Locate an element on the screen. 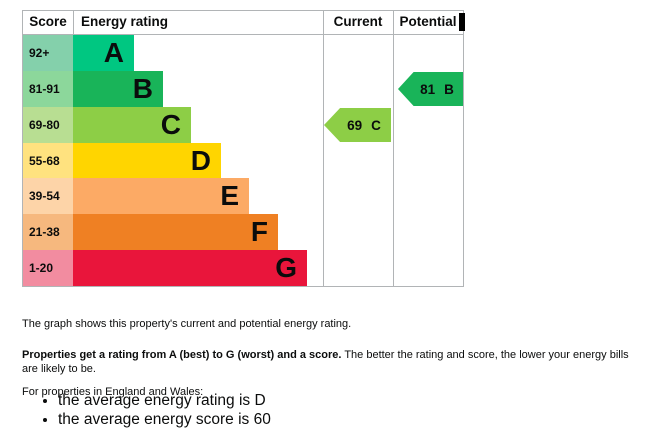 This screenshot has height=446, width=665. score-range-f: 21-38 is located at coordinates (48, 232).